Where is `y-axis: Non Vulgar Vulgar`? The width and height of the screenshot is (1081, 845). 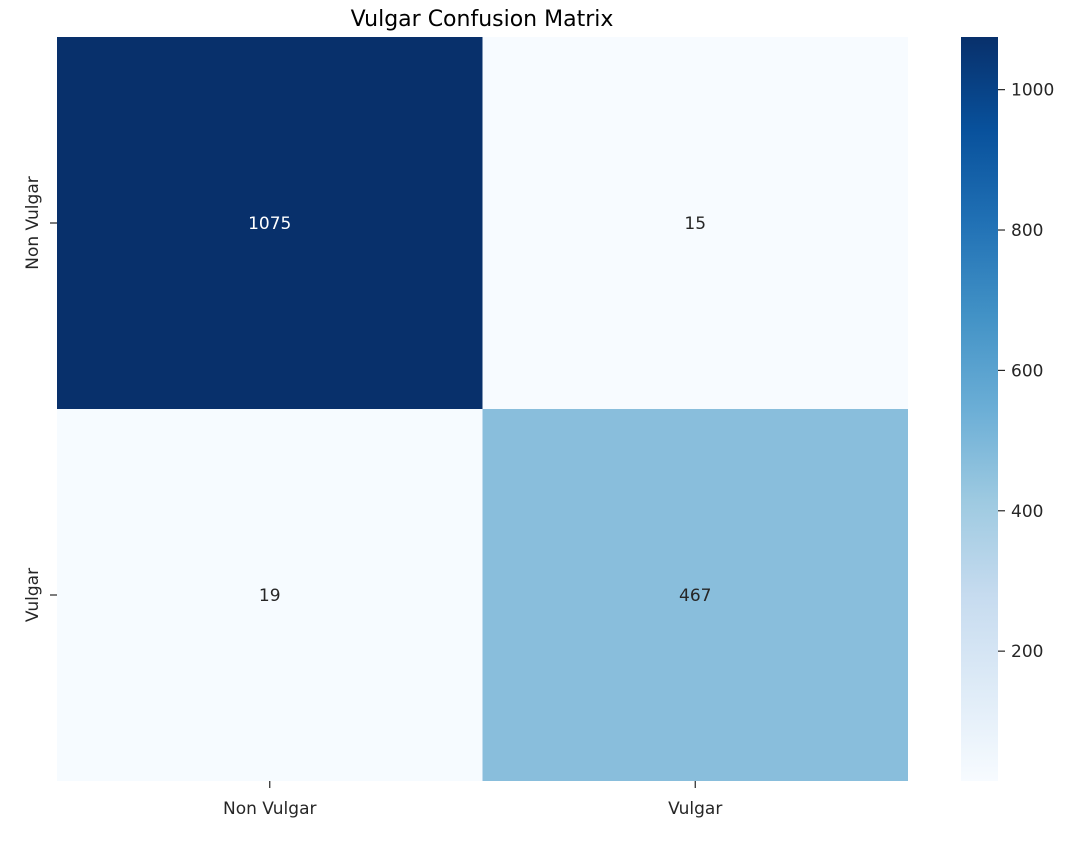 y-axis: Non Vulgar Vulgar is located at coordinates (40, 399).